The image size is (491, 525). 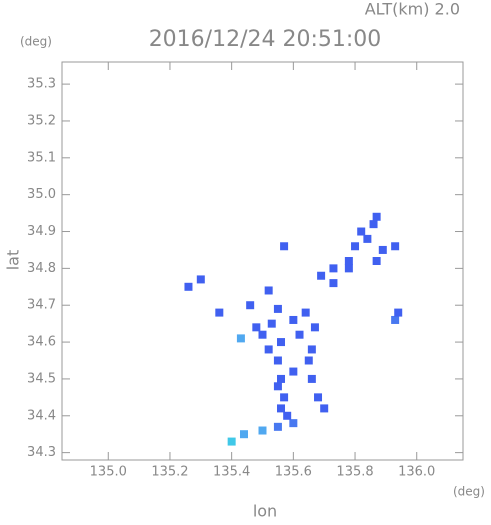 What do you see at coordinates (231, 472) in the screenshot?
I see `x-tick-label: 135.4` at bounding box center [231, 472].